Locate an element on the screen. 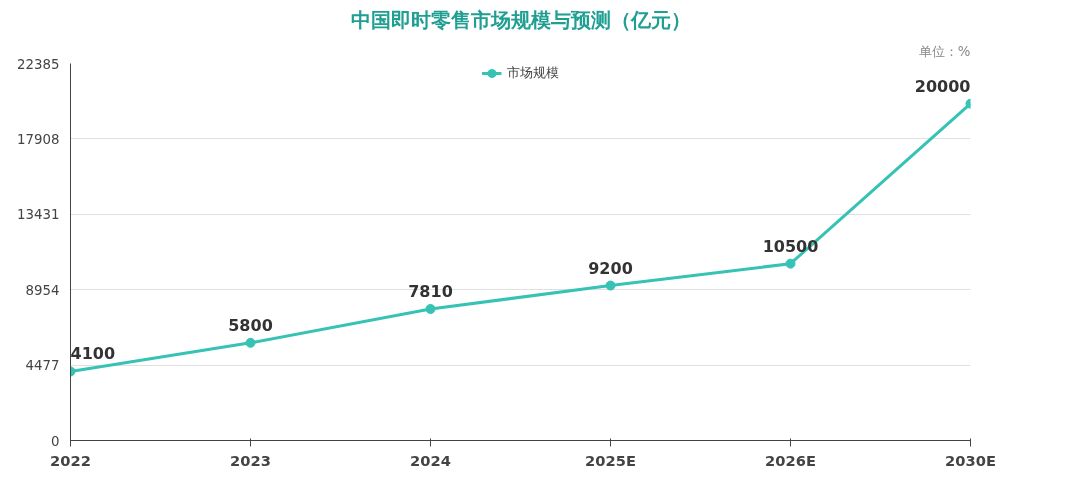 This screenshot has width=1080, height=495. y-tick-label: 17908 is located at coordinates (38, 139).